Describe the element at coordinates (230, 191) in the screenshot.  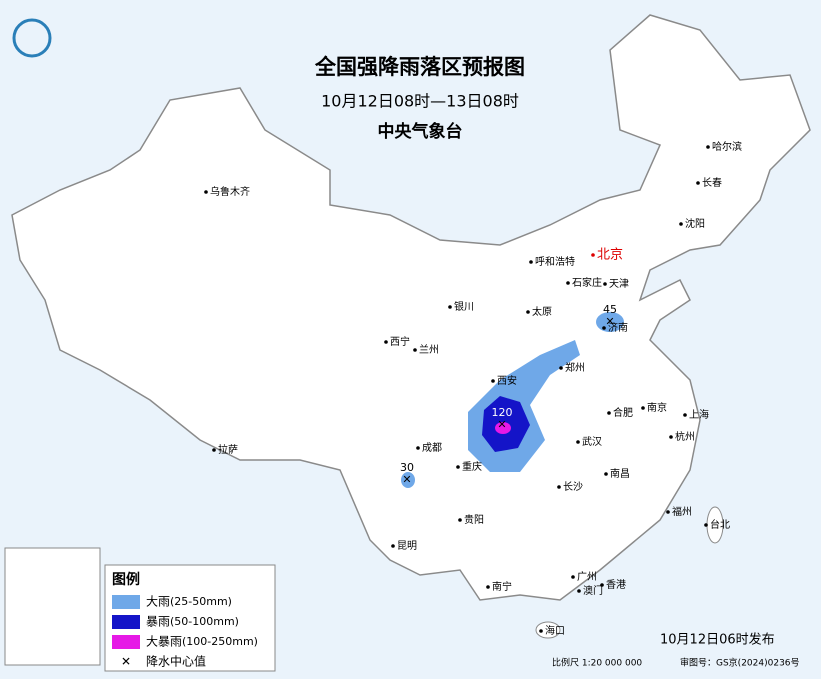
I see `city-label: 乌鲁木齐` at that location.